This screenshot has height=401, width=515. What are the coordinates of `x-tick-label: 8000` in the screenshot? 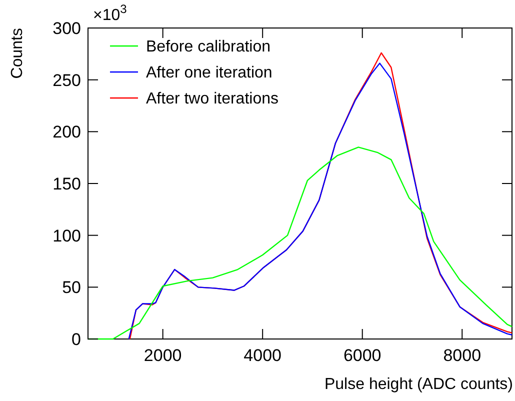 It's located at (462, 355).